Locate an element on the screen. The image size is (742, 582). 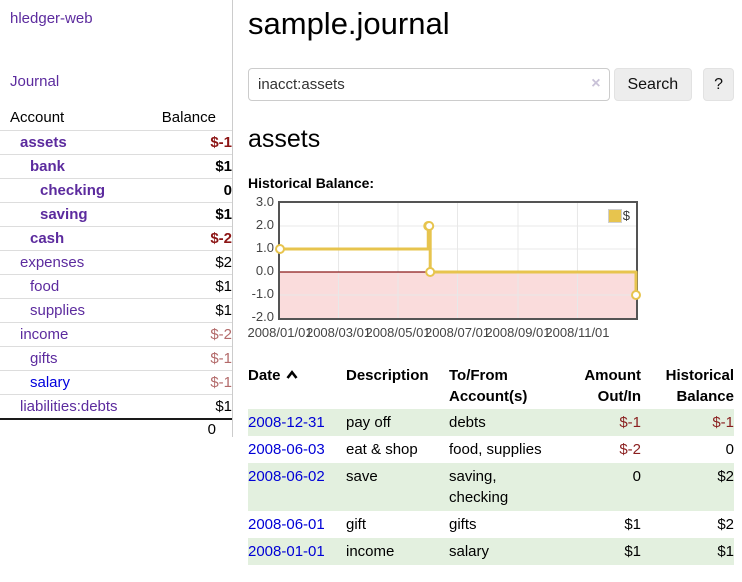
transaction-balance: 0 is located at coordinates (729, 449).